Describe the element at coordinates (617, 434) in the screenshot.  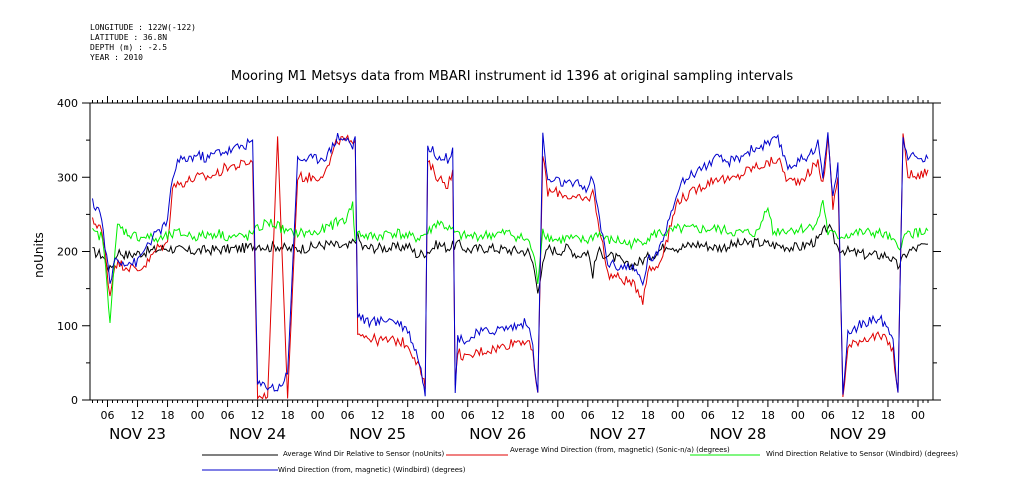
I see `x-date-label: NOV 27` at that location.